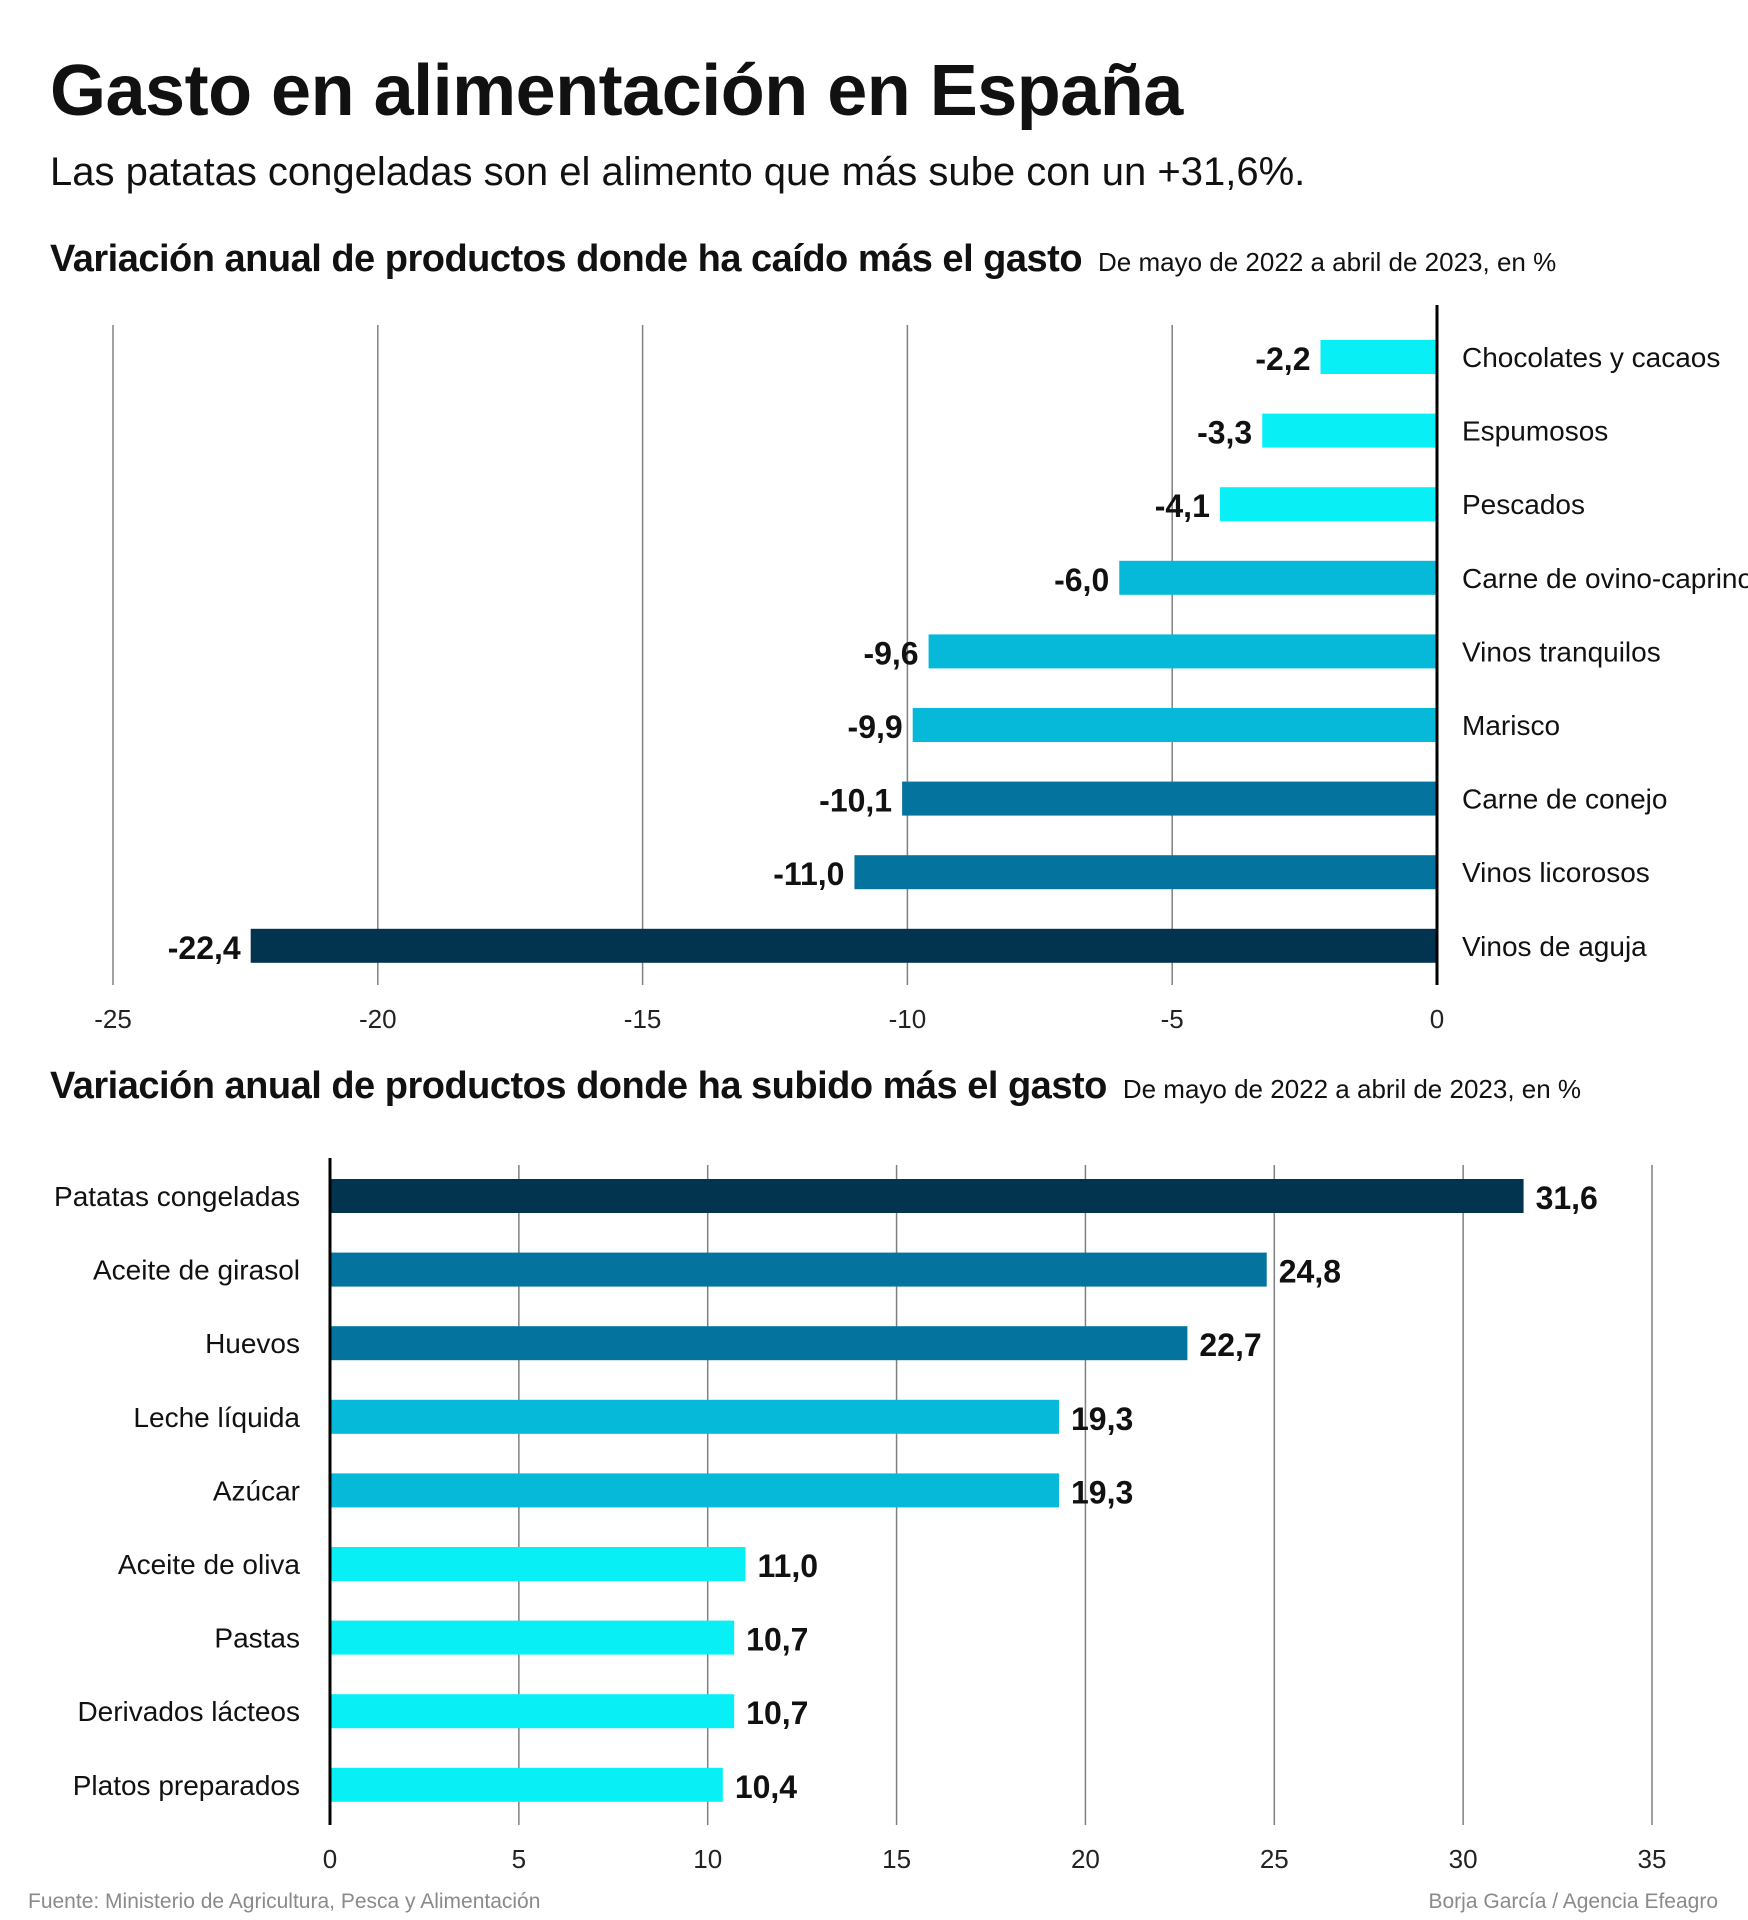 The image size is (1748, 1920). I want to click on decrease-category-label: Marisco, so click(1511, 725).